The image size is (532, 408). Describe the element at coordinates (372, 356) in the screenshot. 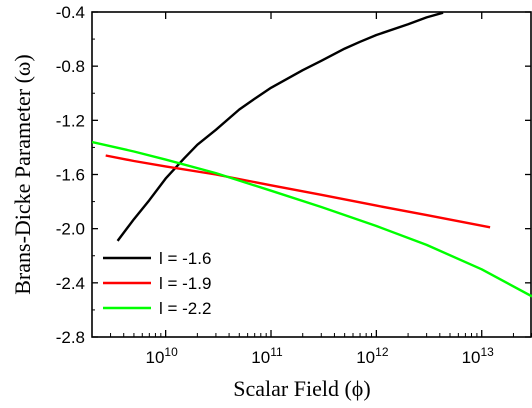

I see `x-tick-label: 1012` at that location.